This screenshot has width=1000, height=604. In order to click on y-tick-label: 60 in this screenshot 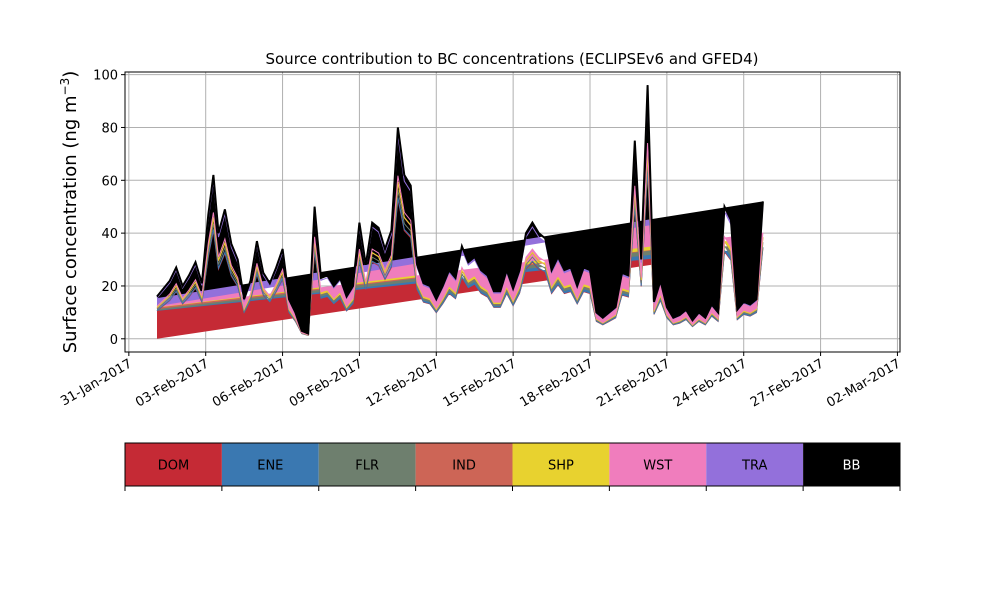, I will do `click(109, 181)`.